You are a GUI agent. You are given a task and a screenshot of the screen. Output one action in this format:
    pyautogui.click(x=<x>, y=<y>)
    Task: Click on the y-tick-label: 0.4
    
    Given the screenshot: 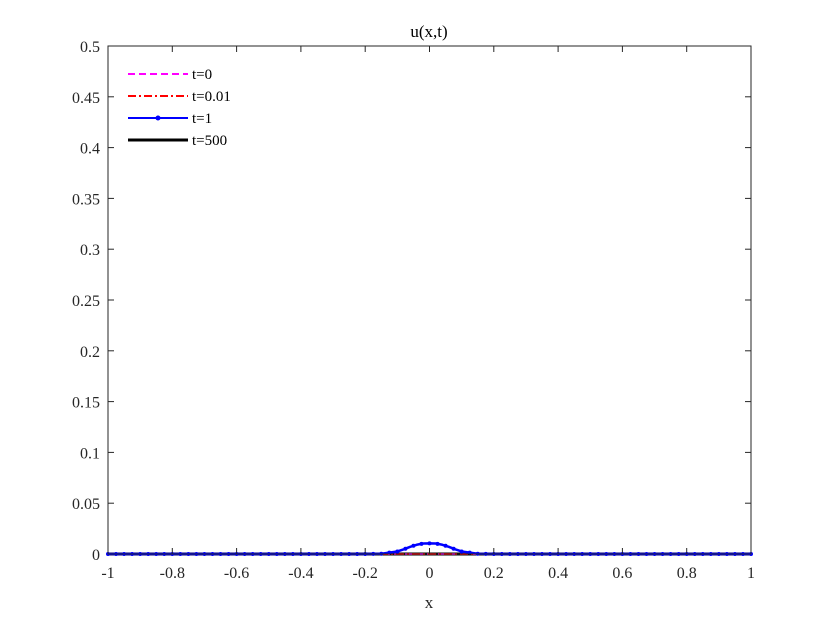 What is the action you would take?
    pyautogui.click(x=90, y=149)
    